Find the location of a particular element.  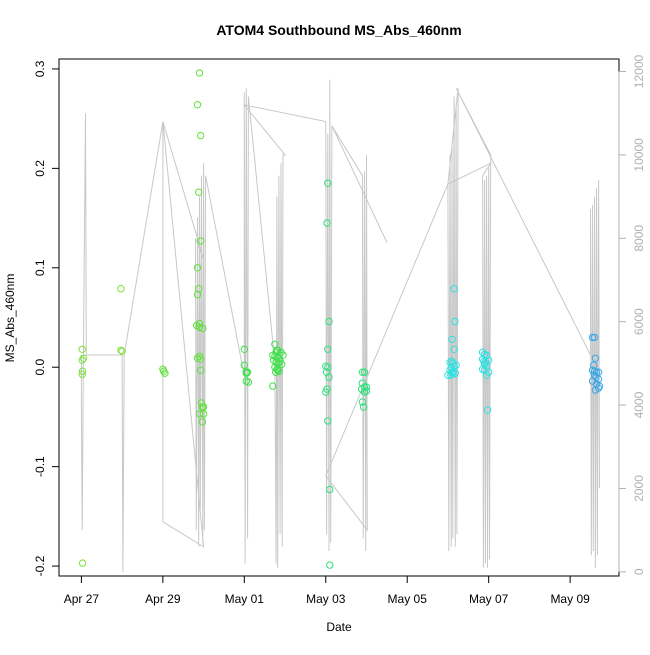

y2-tick-label: 2000 is located at coordinates (639, 488).